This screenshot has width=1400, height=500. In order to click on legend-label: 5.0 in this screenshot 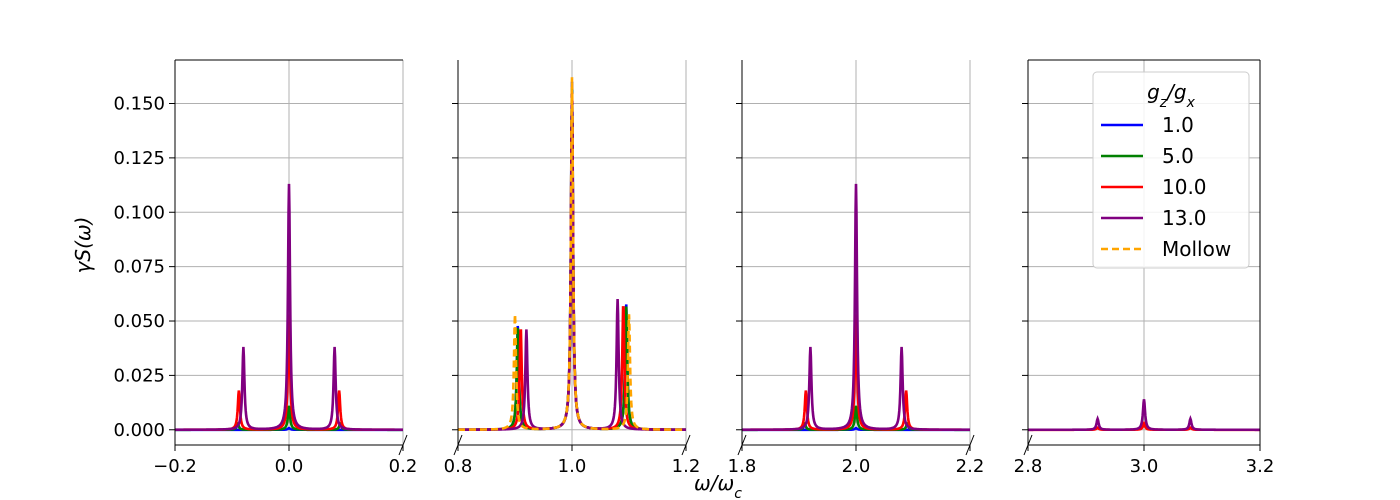, I will do `click(1178, 156)`.